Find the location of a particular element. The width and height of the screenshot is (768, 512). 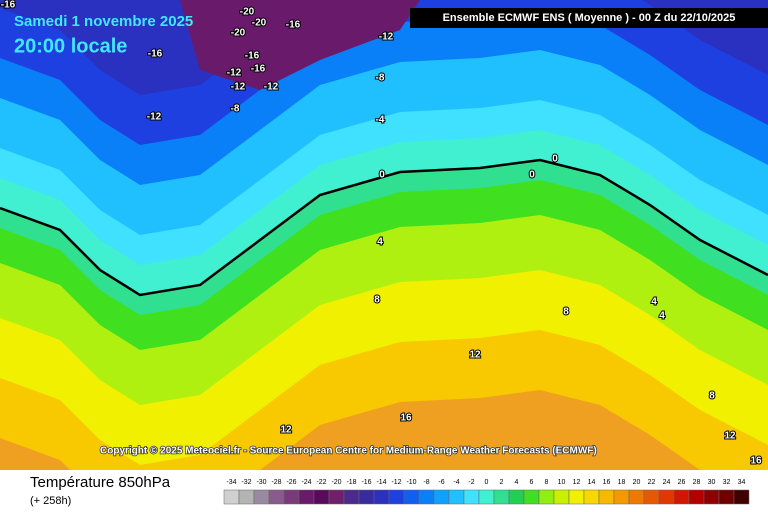

footer-lead: (+ 258h) is located at coordinates (50, 501).